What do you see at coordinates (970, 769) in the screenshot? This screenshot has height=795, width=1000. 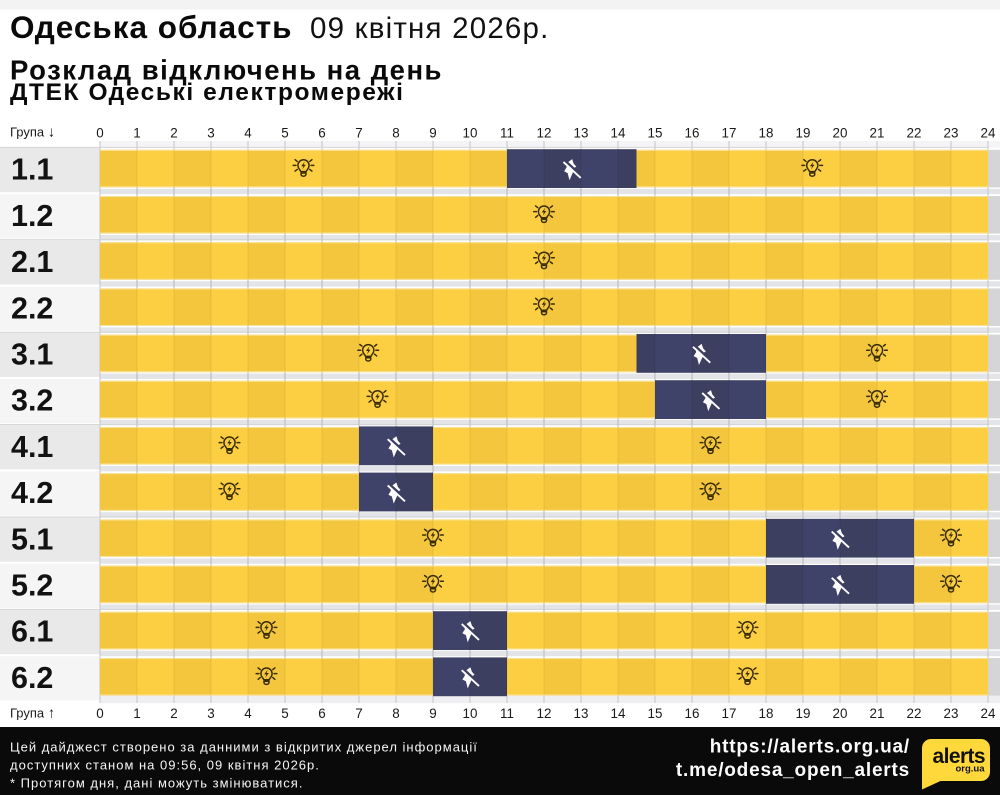 I see `svg-text: org.ua` at bounding box center [970, 769].